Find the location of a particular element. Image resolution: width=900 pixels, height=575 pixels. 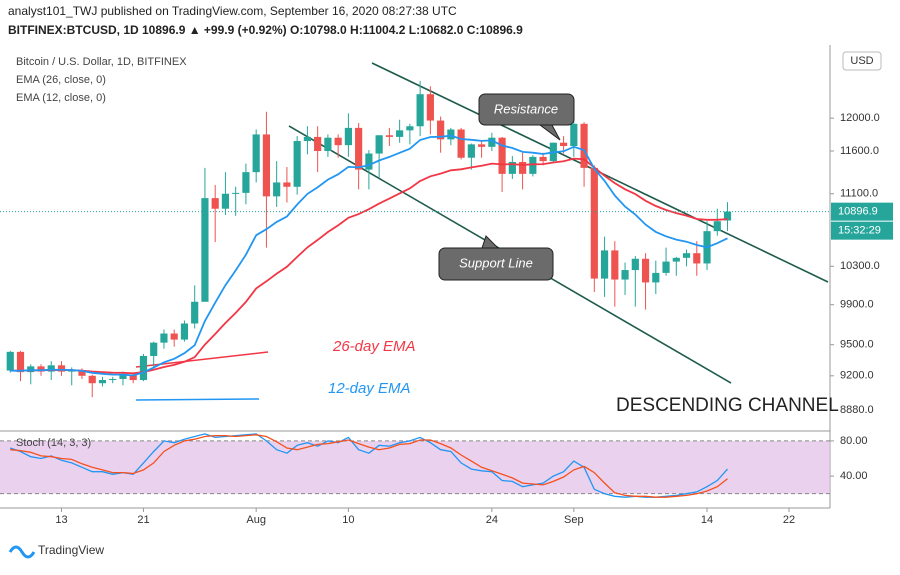

y-tick-label: 8880.0 is located at coordinates (857, 410).